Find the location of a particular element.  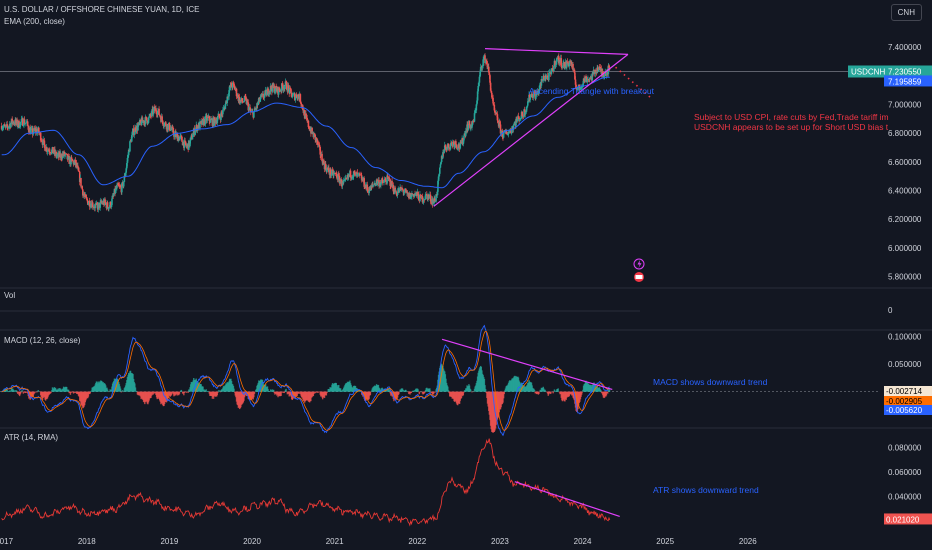

ascending-triangle is located at coordinates (542, 127).